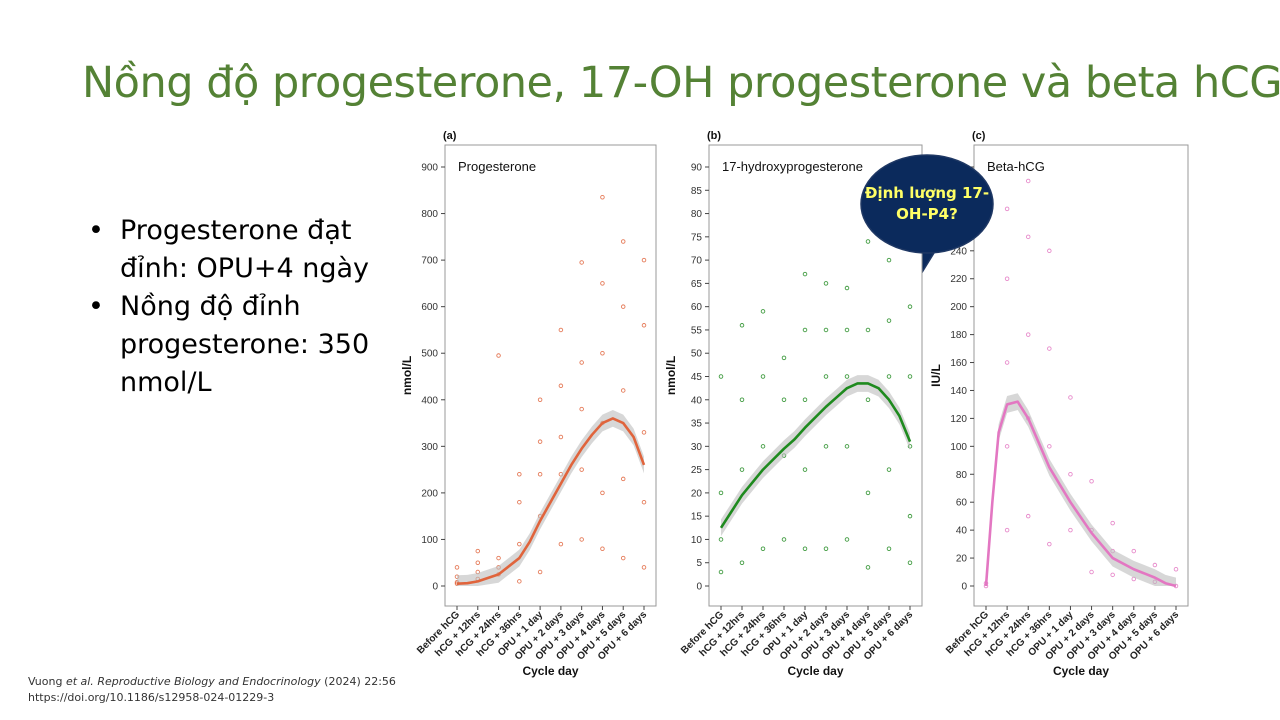 This screenshot has height=720, width=1280. What do you see at coordinates (697, 517) in the screenshot?
I see `y-tick-label: 15` at bounding box center [697, 517].